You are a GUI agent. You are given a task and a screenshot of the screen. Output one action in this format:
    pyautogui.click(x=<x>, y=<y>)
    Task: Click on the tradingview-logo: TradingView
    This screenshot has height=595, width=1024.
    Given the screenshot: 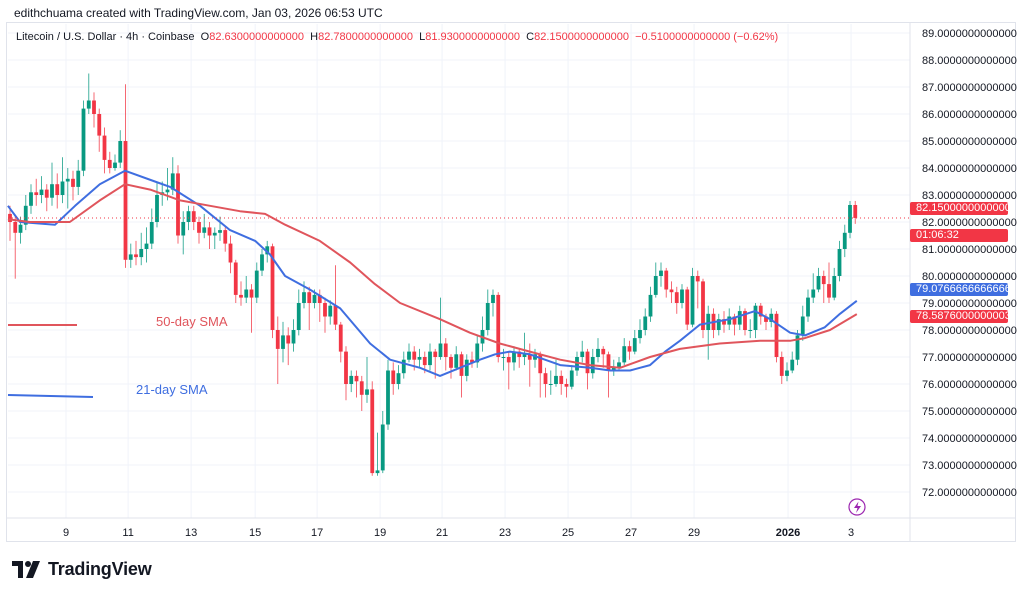 What is the action you would take?
    pyautogui.click(x=82, y=569)
    